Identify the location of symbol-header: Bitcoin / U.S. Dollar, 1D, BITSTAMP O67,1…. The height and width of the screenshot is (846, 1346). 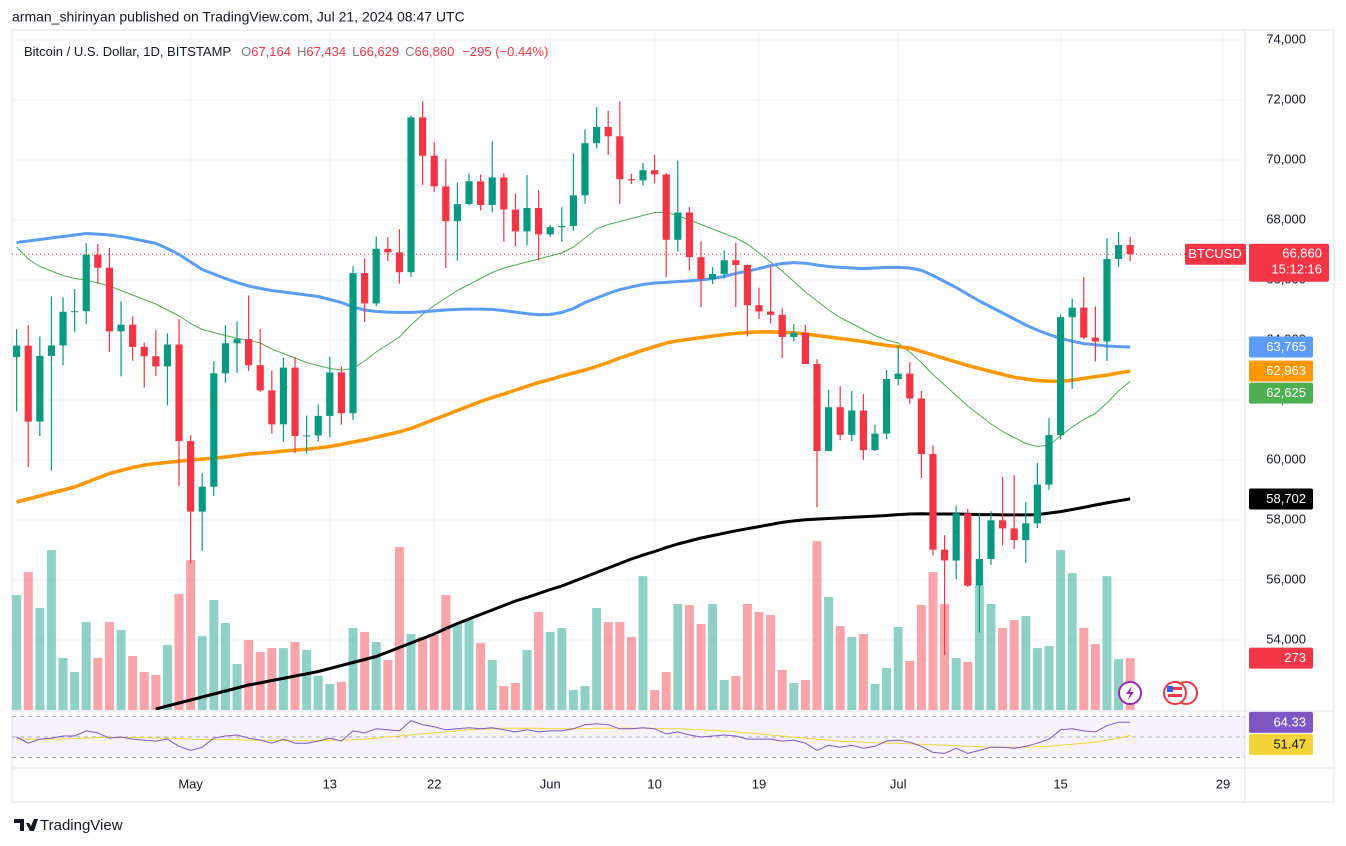
(286, 51).